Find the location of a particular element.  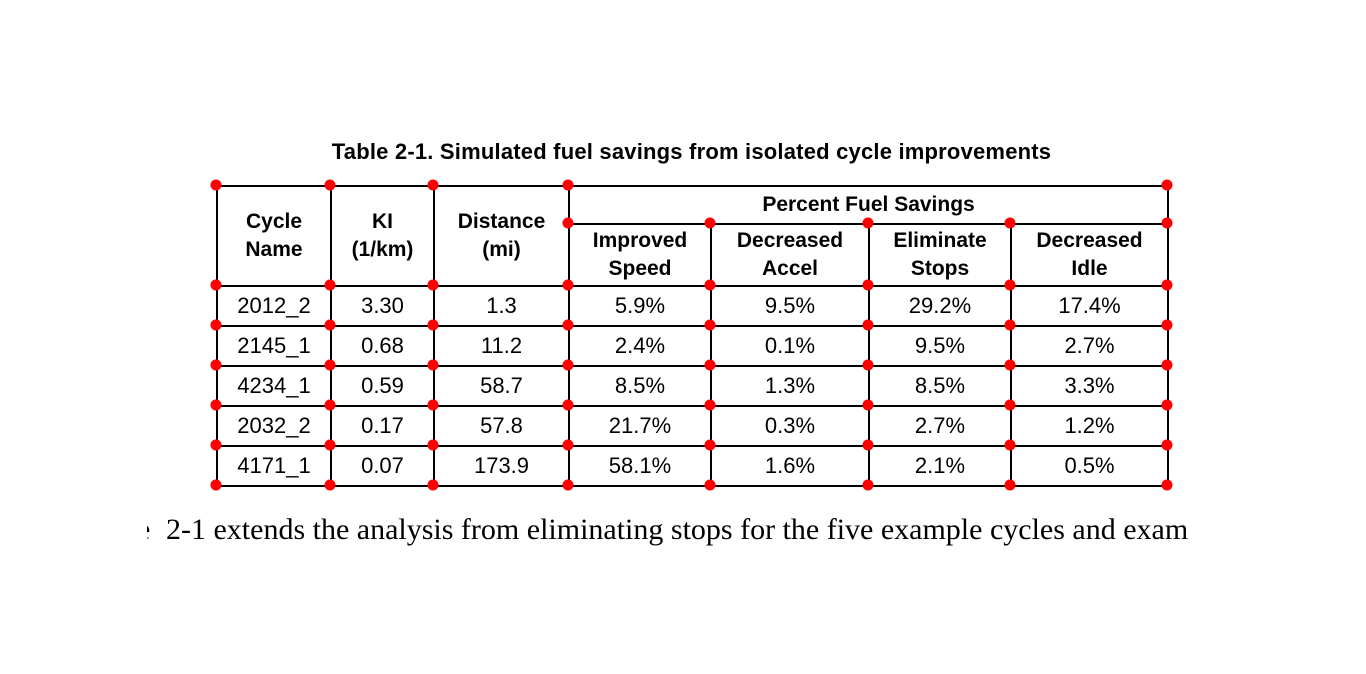

cell-decreased-idle: 3.3% is located at coordinates (1089, 386).